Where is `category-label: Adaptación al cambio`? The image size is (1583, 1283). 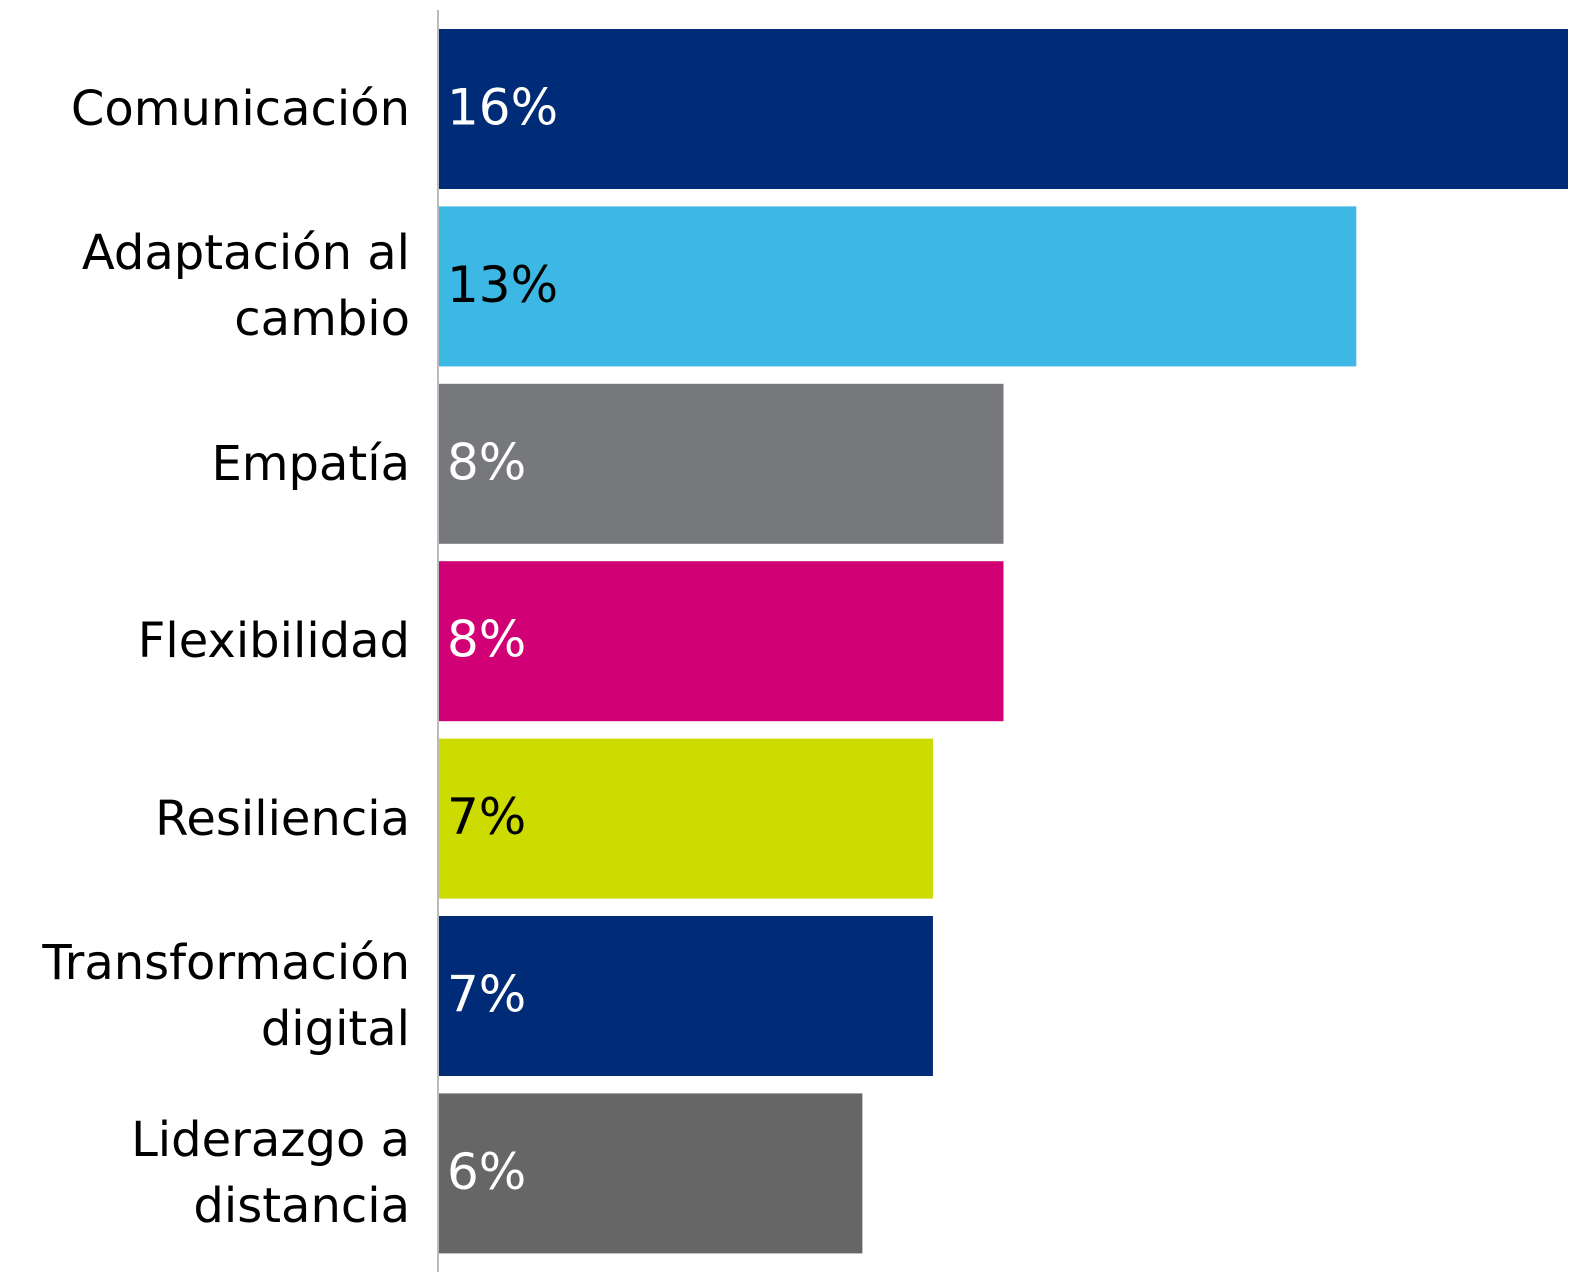 category-label: Adaptación al cambio is located at coordinates (245, 286).